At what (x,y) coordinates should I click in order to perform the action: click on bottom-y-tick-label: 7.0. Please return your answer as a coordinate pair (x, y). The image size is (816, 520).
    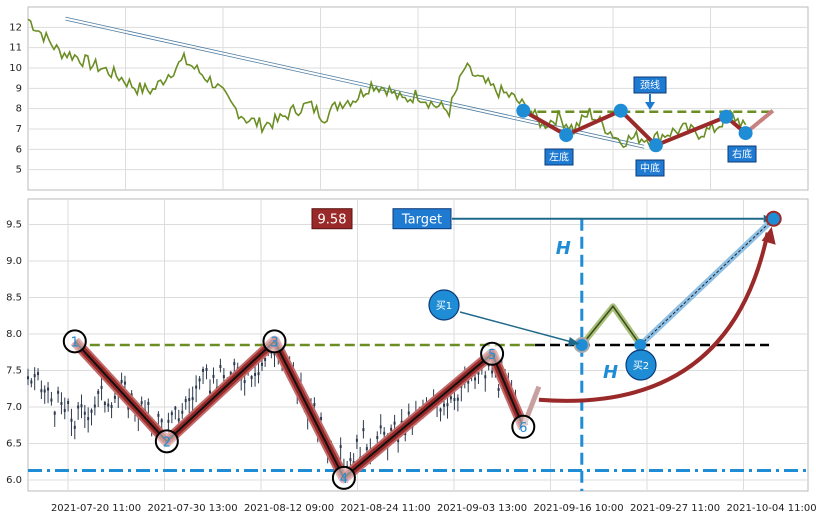
    Looking at the image, I should click on (14, 407).